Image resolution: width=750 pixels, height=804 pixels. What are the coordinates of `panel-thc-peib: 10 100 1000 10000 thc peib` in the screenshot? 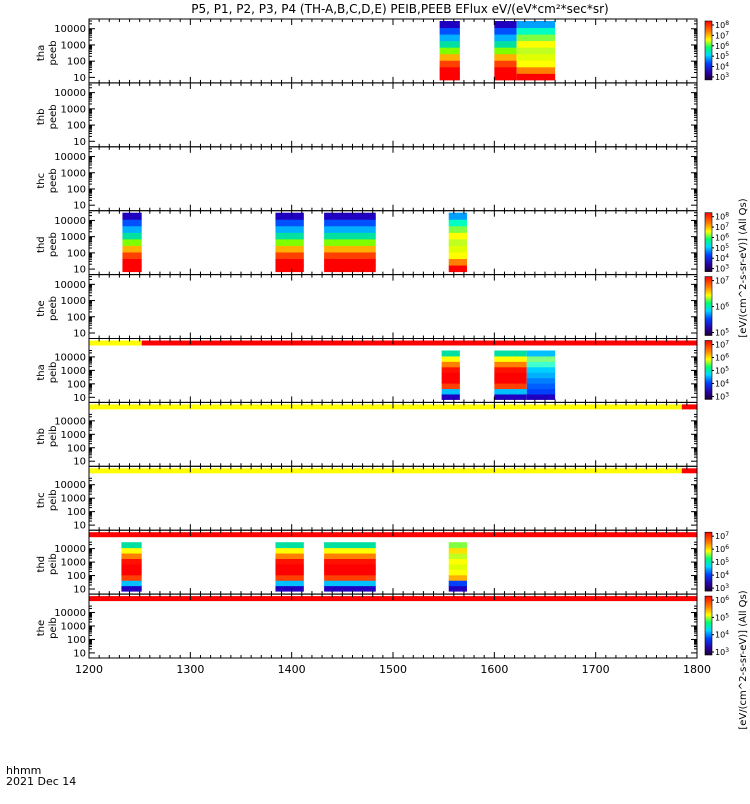 It's located at (367, 498).